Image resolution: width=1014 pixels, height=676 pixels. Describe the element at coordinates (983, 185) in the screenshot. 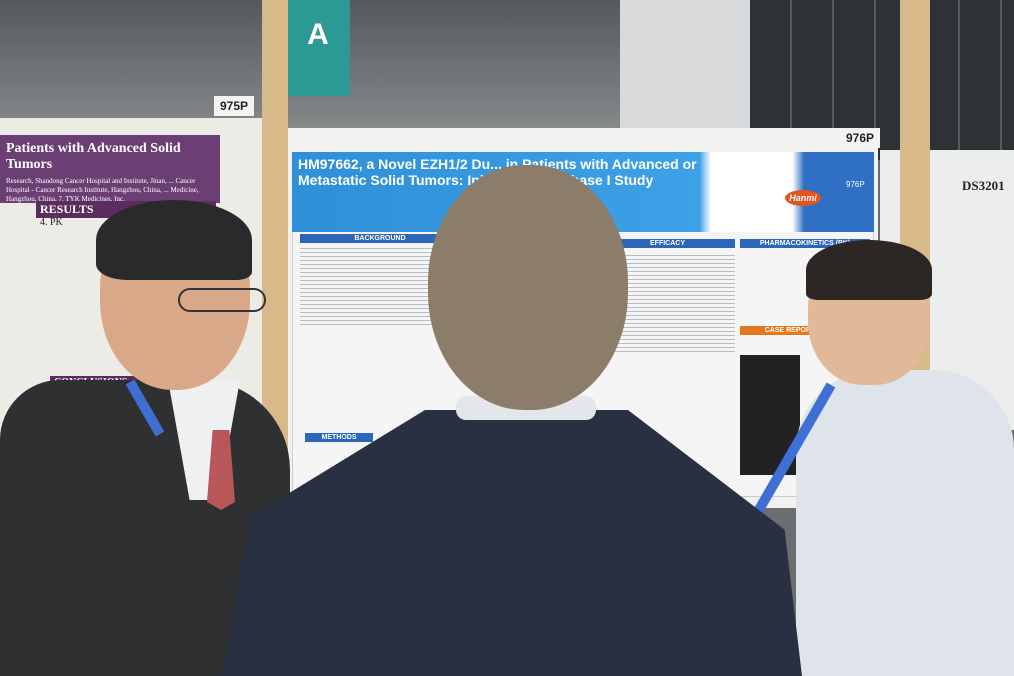

I see `right-board-label: DS3201` at that location.